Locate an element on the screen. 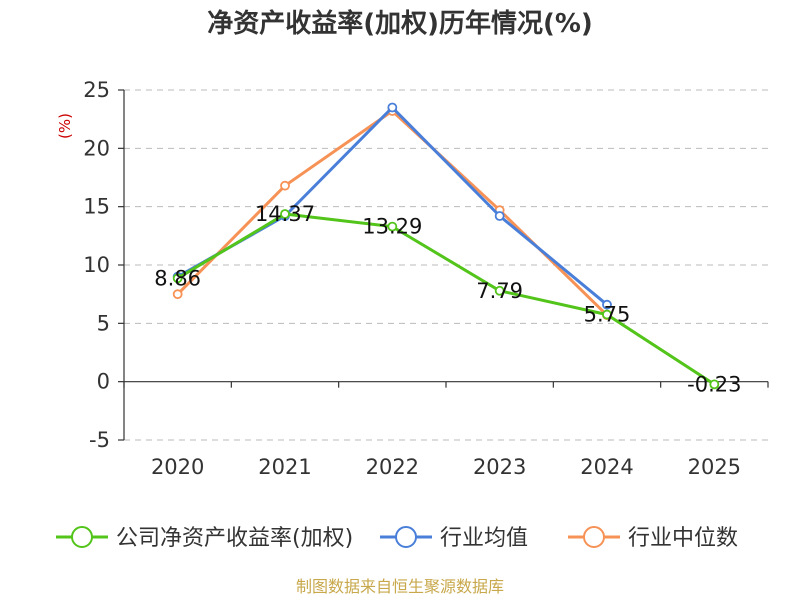 The width and height of the screenshot is (800, 600). point-0-2025 is located at coordinates (714, 384).